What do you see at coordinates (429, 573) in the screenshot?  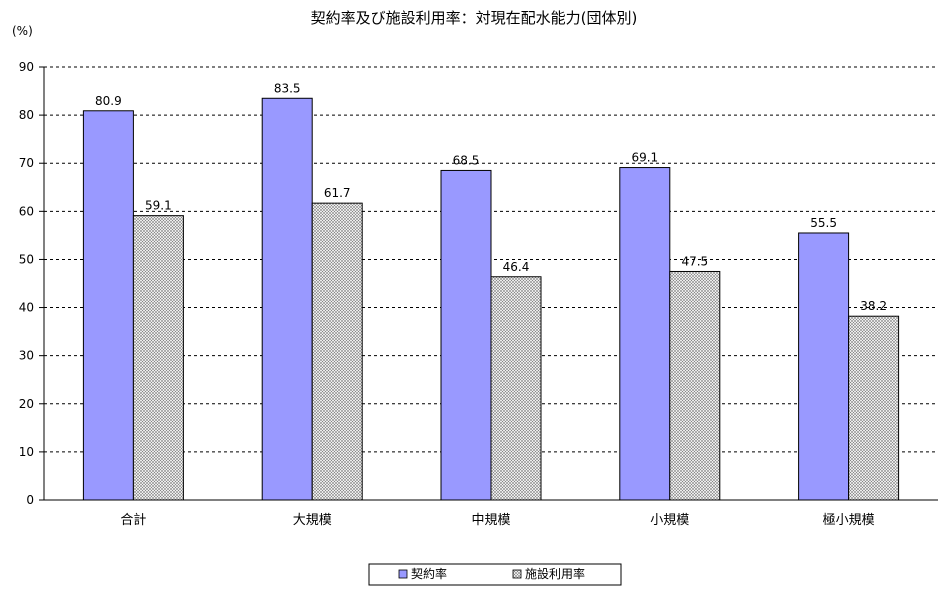 I see `legend-label-contract-rate: 契約率` at bounding box center [429, 573].